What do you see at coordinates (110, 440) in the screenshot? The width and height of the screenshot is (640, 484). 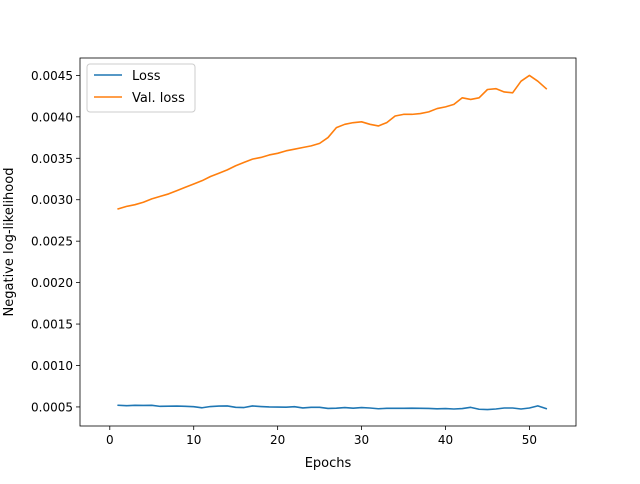 I see `x-tick-label: 0` at bounding box center [110, 440].